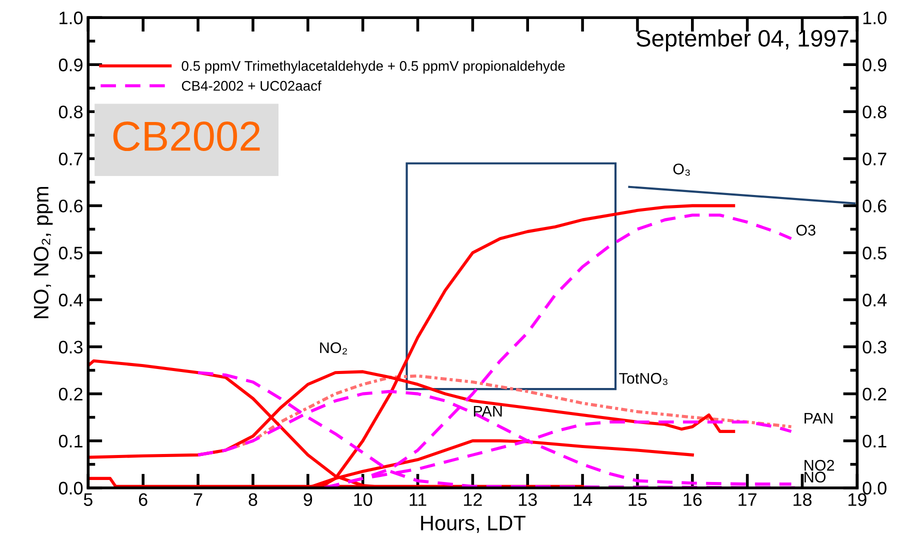 The height and width of the screenshot is (550, 909). Describe the element at coordinates (70, 347) in the screenshot. I see `y-tick-label: 0.3` at that location.